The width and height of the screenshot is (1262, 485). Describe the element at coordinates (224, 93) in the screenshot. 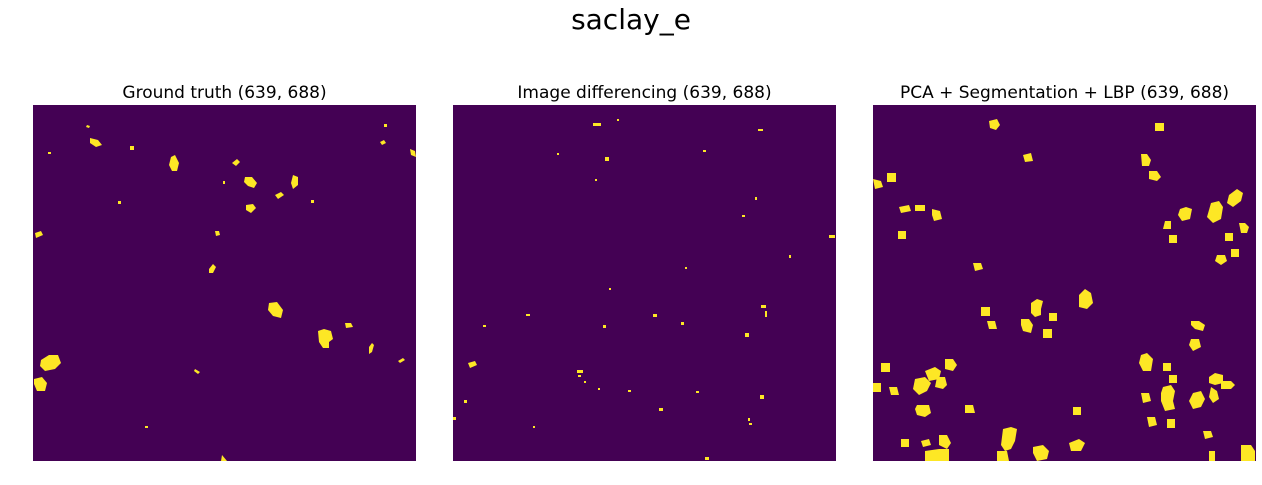

I see `panel-title-ground-truth: Ground truth (639, 688)` at that location.